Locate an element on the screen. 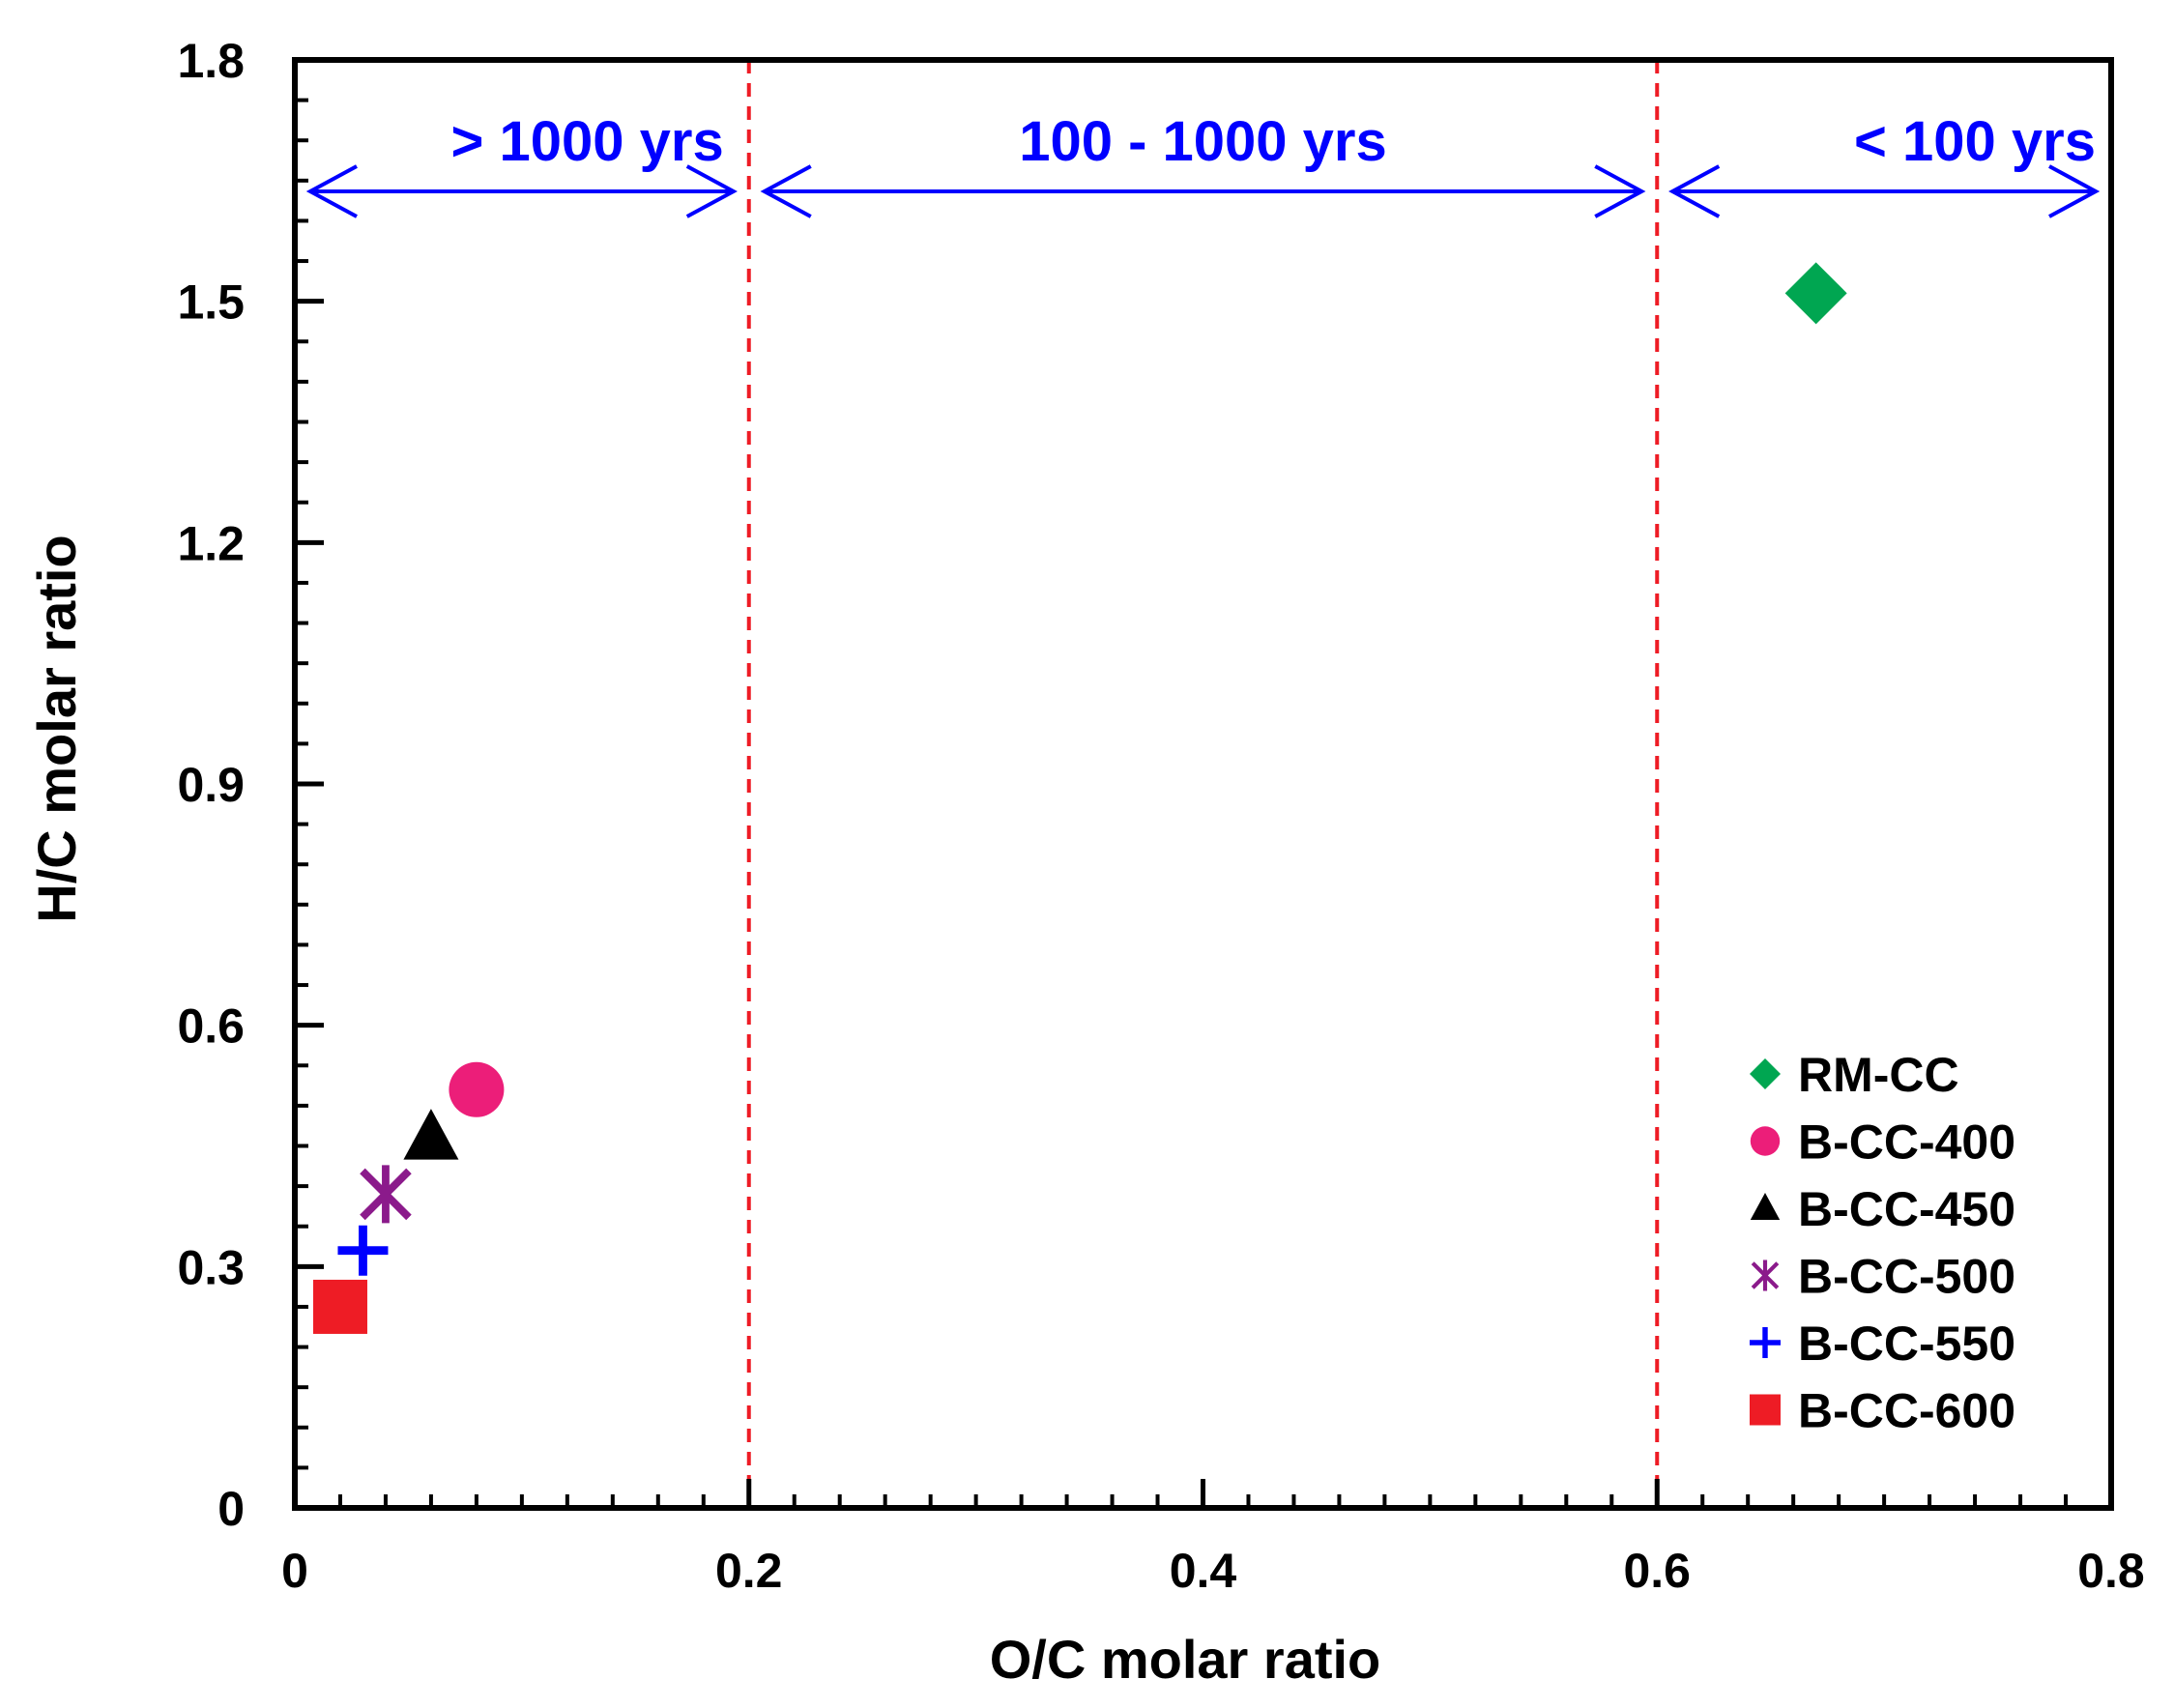 This screenshot has height=1708, width=2174. y-axis-title: H/C molar ratio is located at coordinates (56, 728).